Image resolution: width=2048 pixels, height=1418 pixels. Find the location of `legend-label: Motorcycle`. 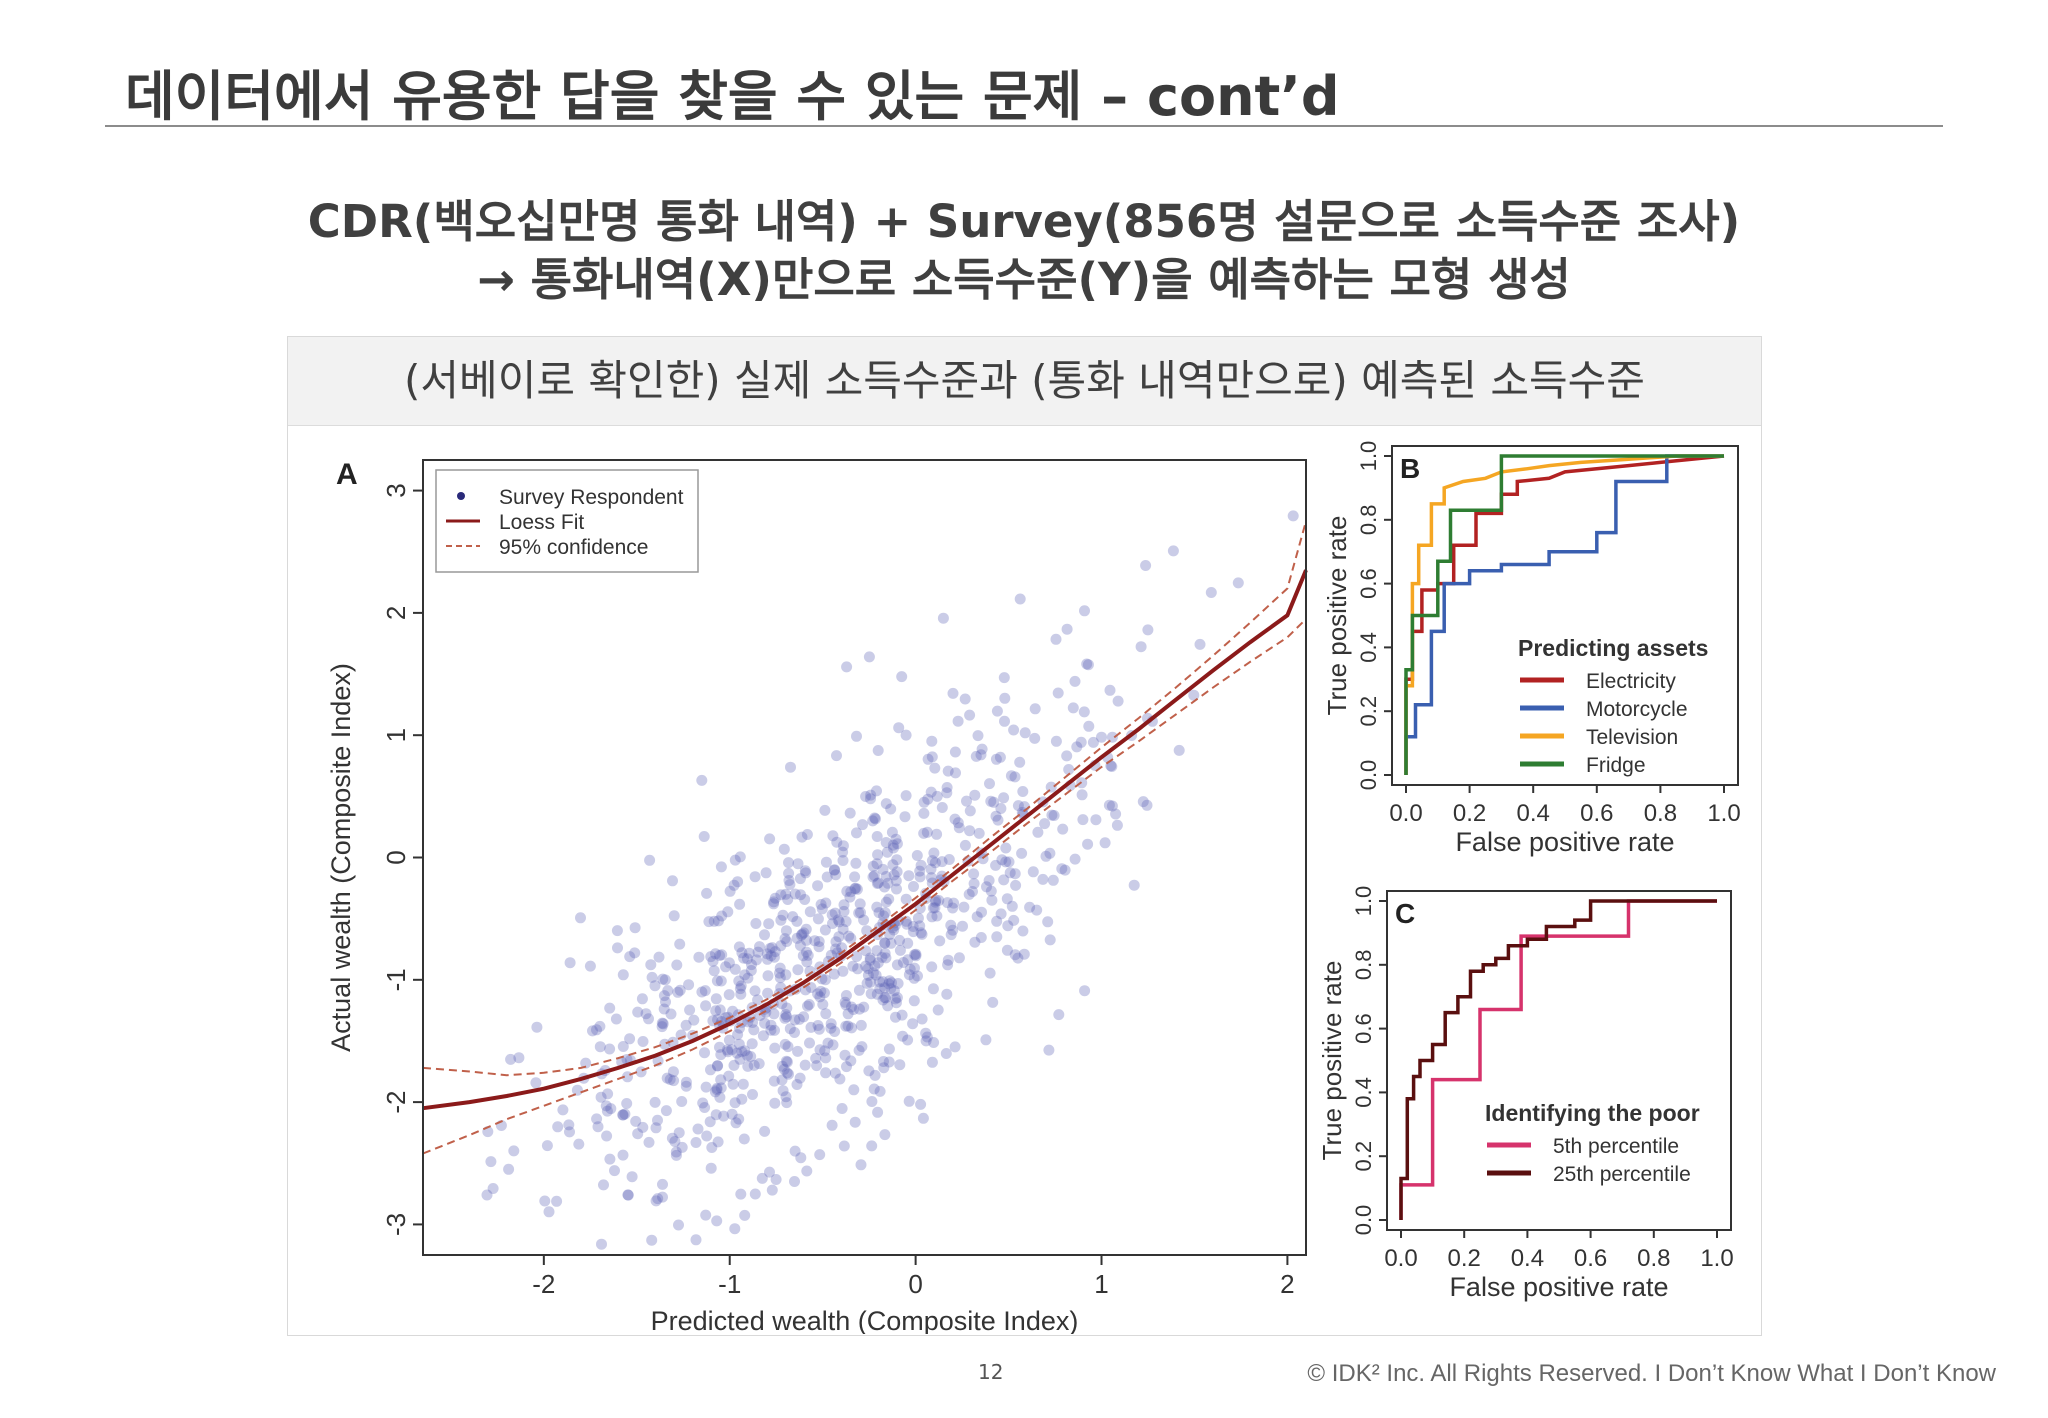

legend-label: Motorcycle is located at coordinates (1637, 709).